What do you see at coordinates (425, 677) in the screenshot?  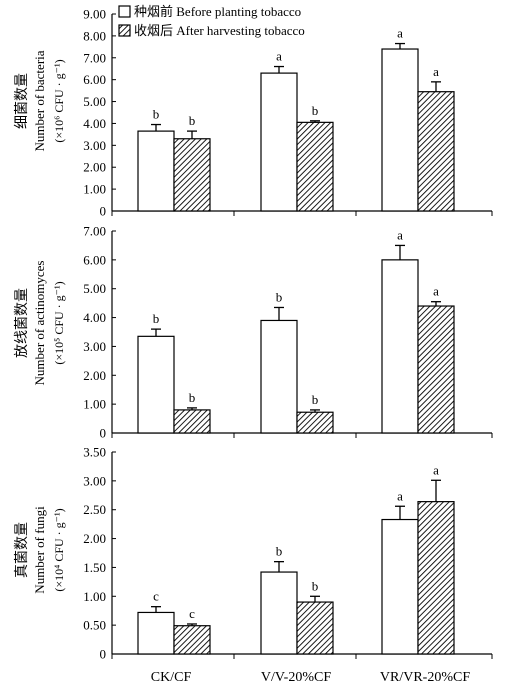 I see `x-tick-label: VR/VR-20%CF` at bounding box center [425, 677].